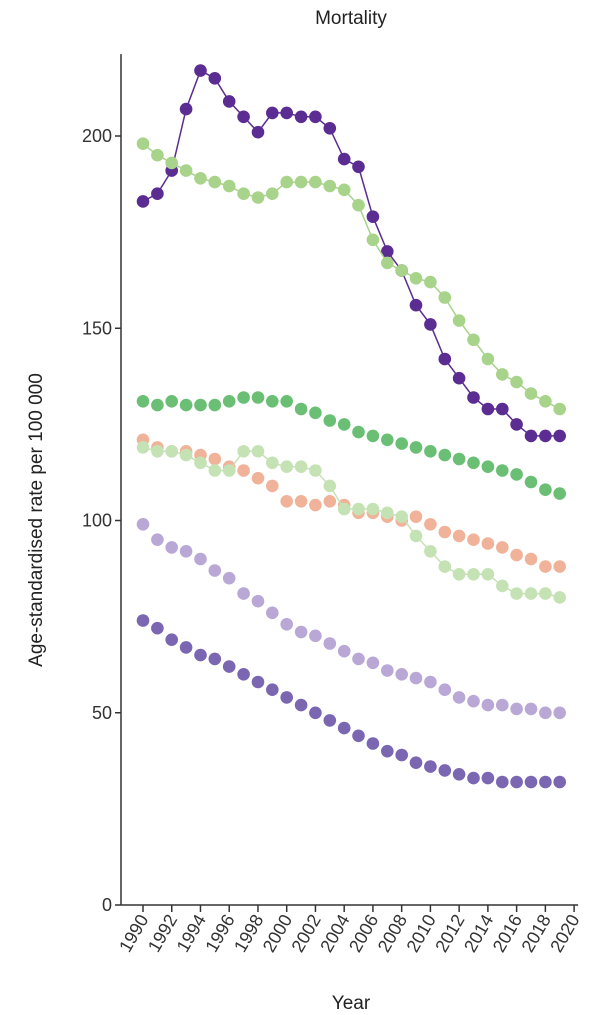 The image size is (590, 1015). I want to click on chart-title: Mortality, so click(351, 18).